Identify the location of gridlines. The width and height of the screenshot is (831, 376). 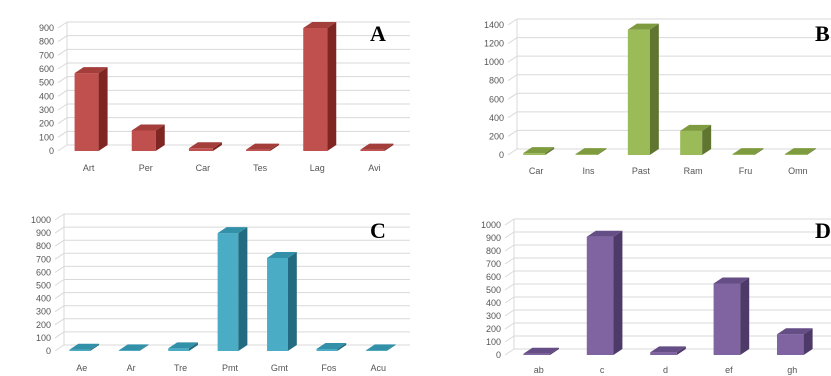
(669, 87).